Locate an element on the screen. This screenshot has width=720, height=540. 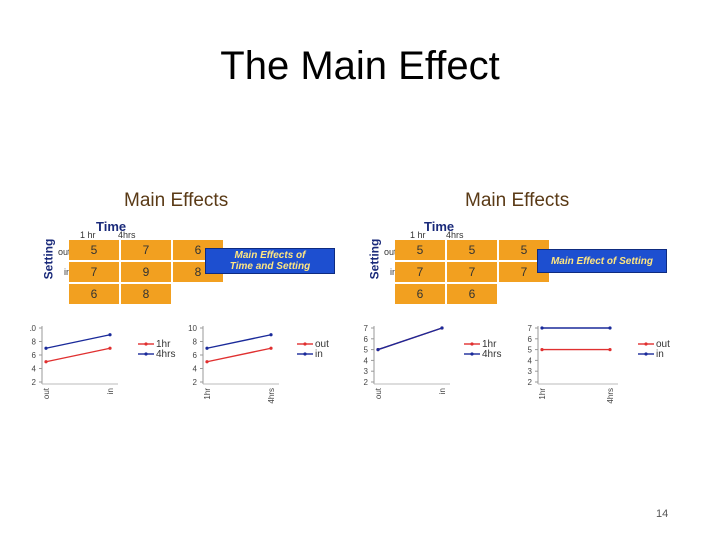
slide-title: The Main Effect is located at coordinates (360, 66).